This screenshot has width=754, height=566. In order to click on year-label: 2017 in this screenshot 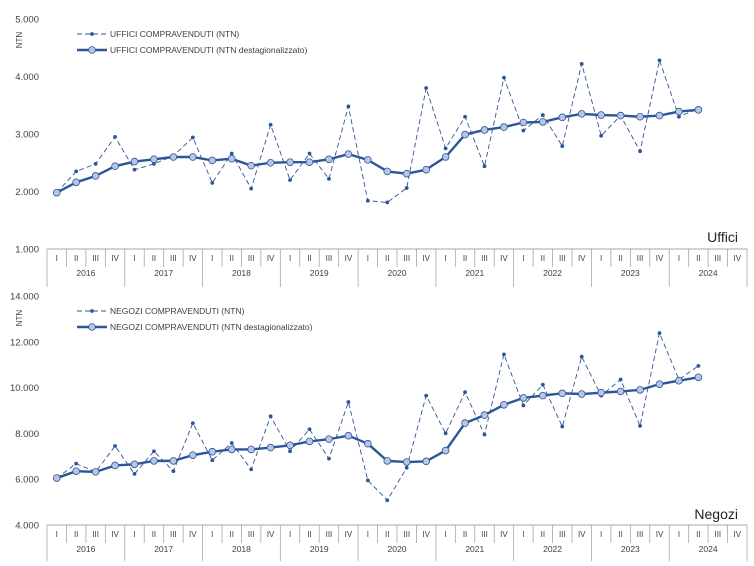, I will do `click(163, 273)`.